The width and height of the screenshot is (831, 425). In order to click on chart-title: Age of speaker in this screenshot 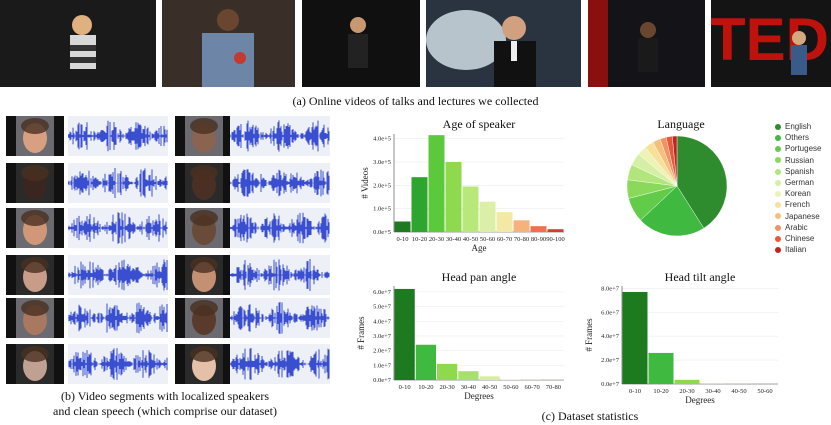, I will do `click(479, 124)`.